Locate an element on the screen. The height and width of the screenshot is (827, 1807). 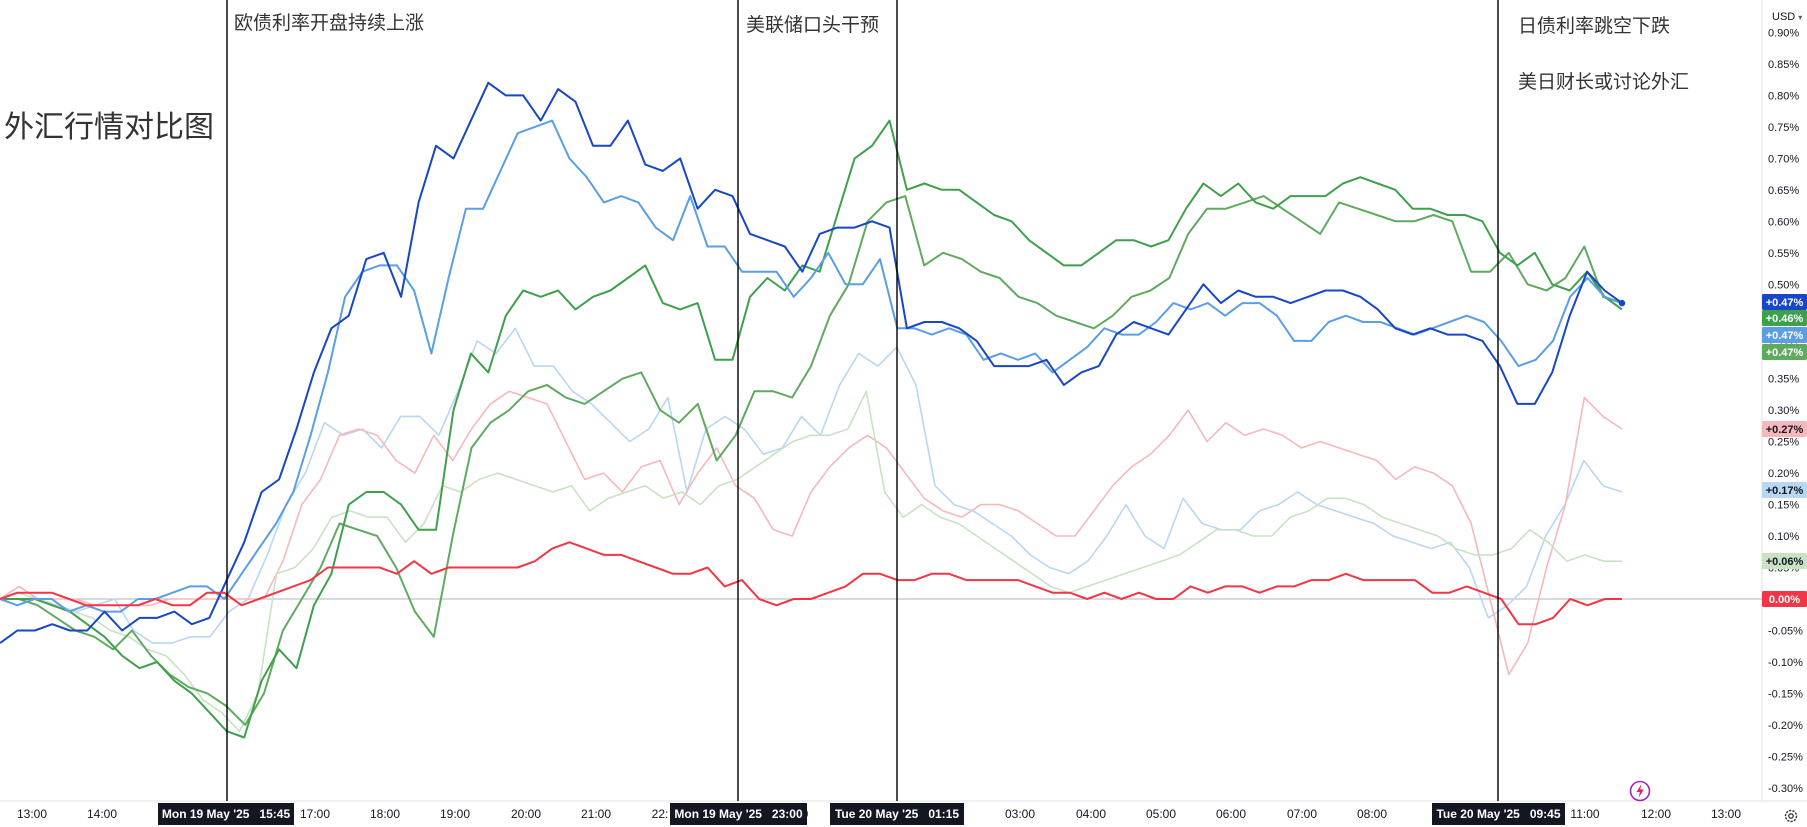
annotation-jgb-gap: 日债利率跳空下跌 is located at coordinates (1594, 26).